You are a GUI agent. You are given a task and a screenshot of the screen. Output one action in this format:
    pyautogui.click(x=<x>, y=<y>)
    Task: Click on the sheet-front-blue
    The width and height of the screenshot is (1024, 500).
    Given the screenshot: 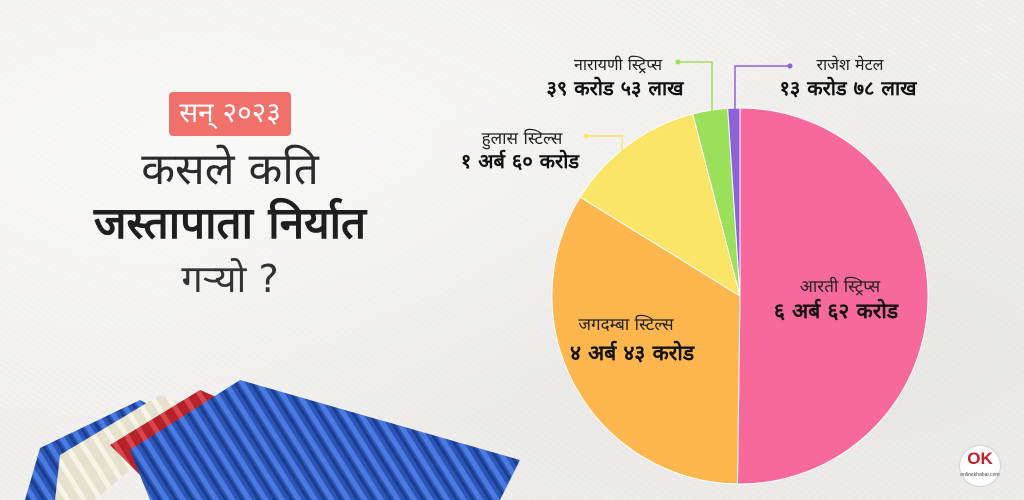 What is the action you would take?
    pyautogui.click(x=325, y=440)
    